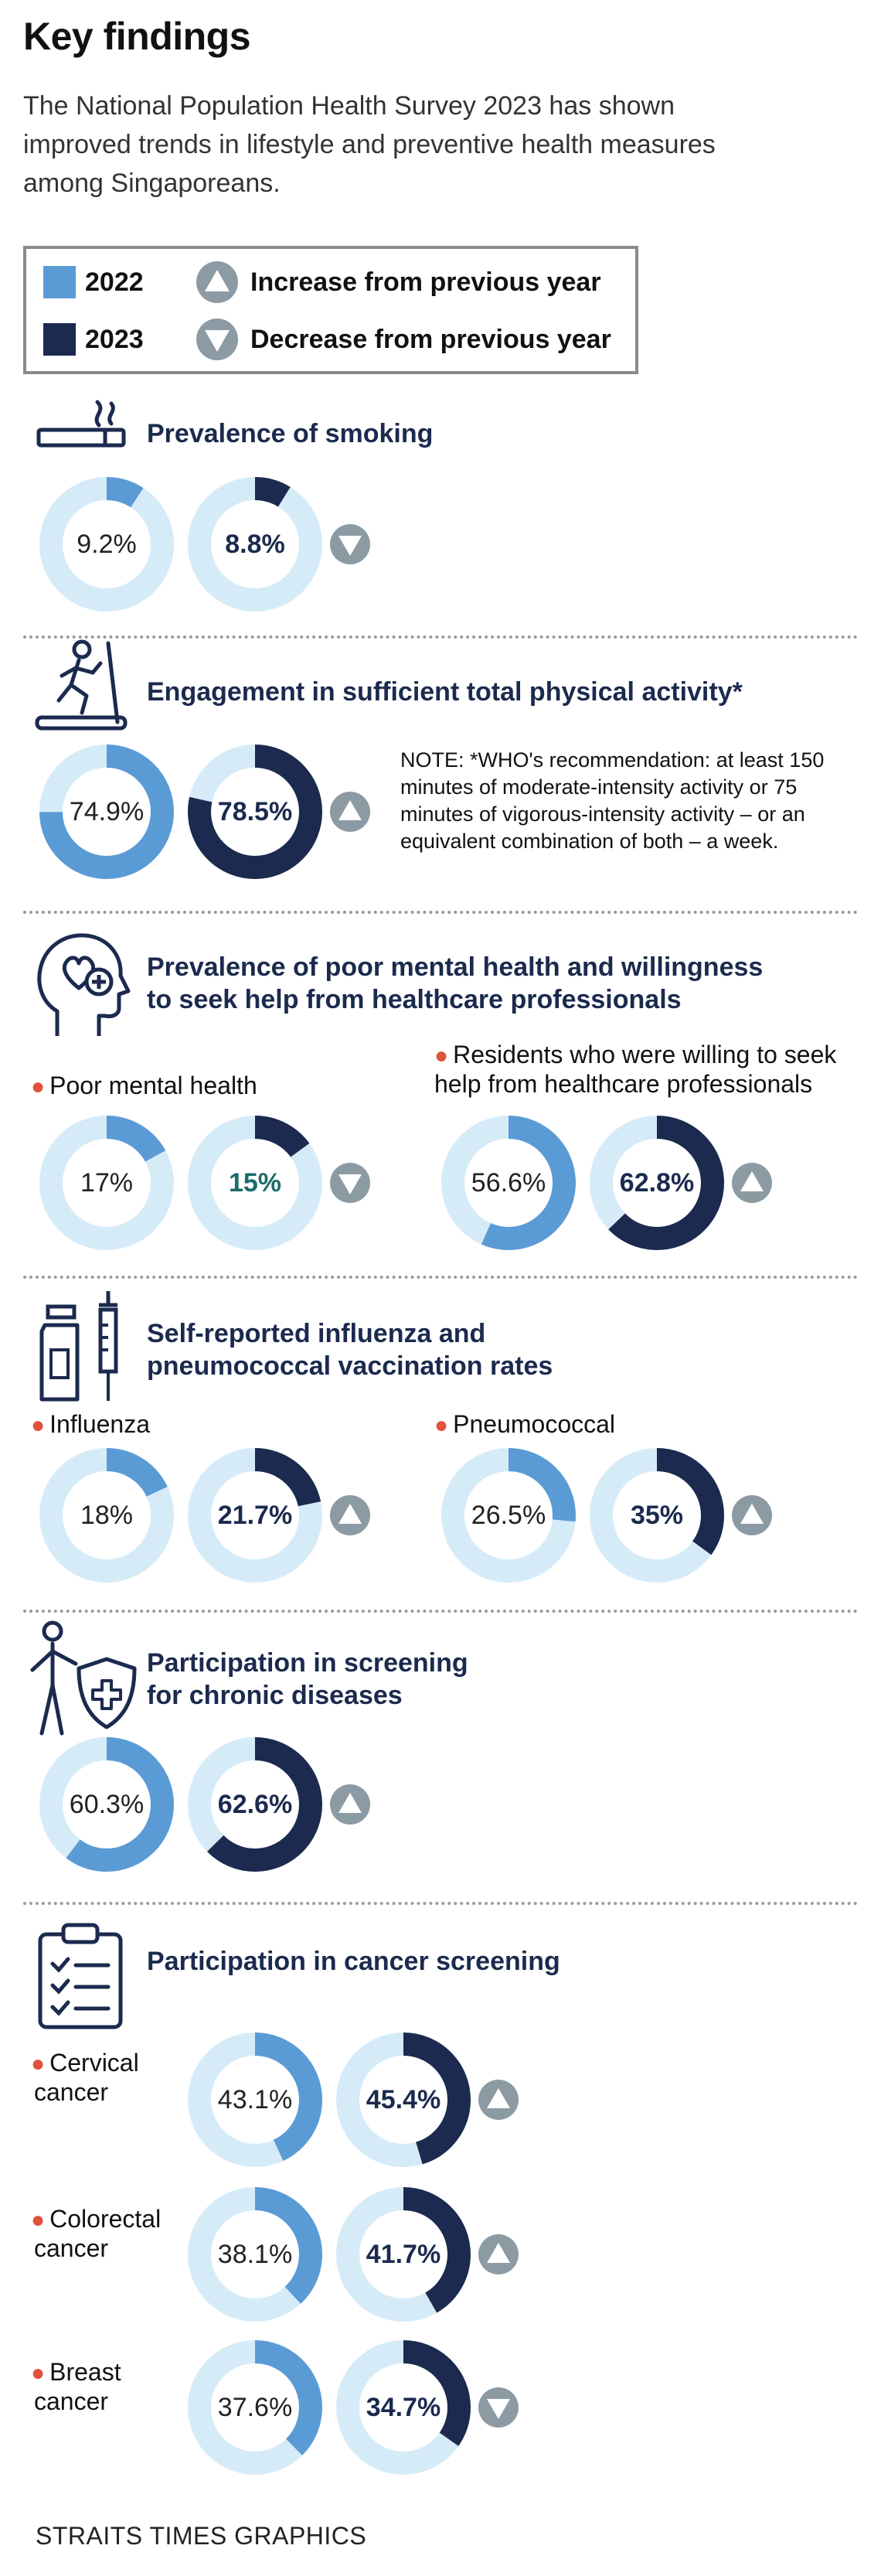 Image resolution: width=881 pixels, height=2576 pixels. I want to click on donut-2022-metric-2-arc, so click(106, 1183).